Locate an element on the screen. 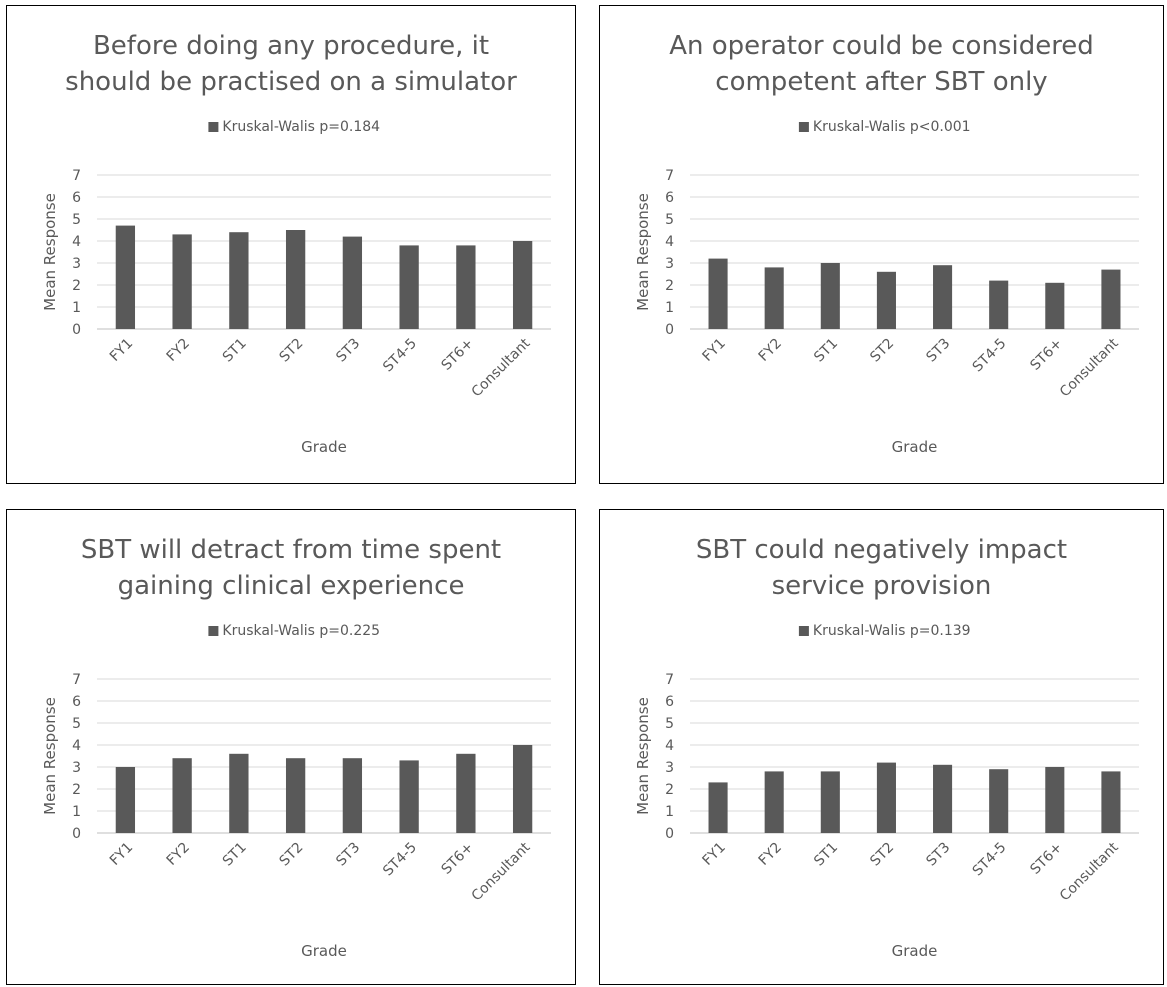 Image resolution: width=1167 pixels, height=987 pixels. legend-label: Kruskal-Walis p=0.184 is located at coordinates (301, 127).